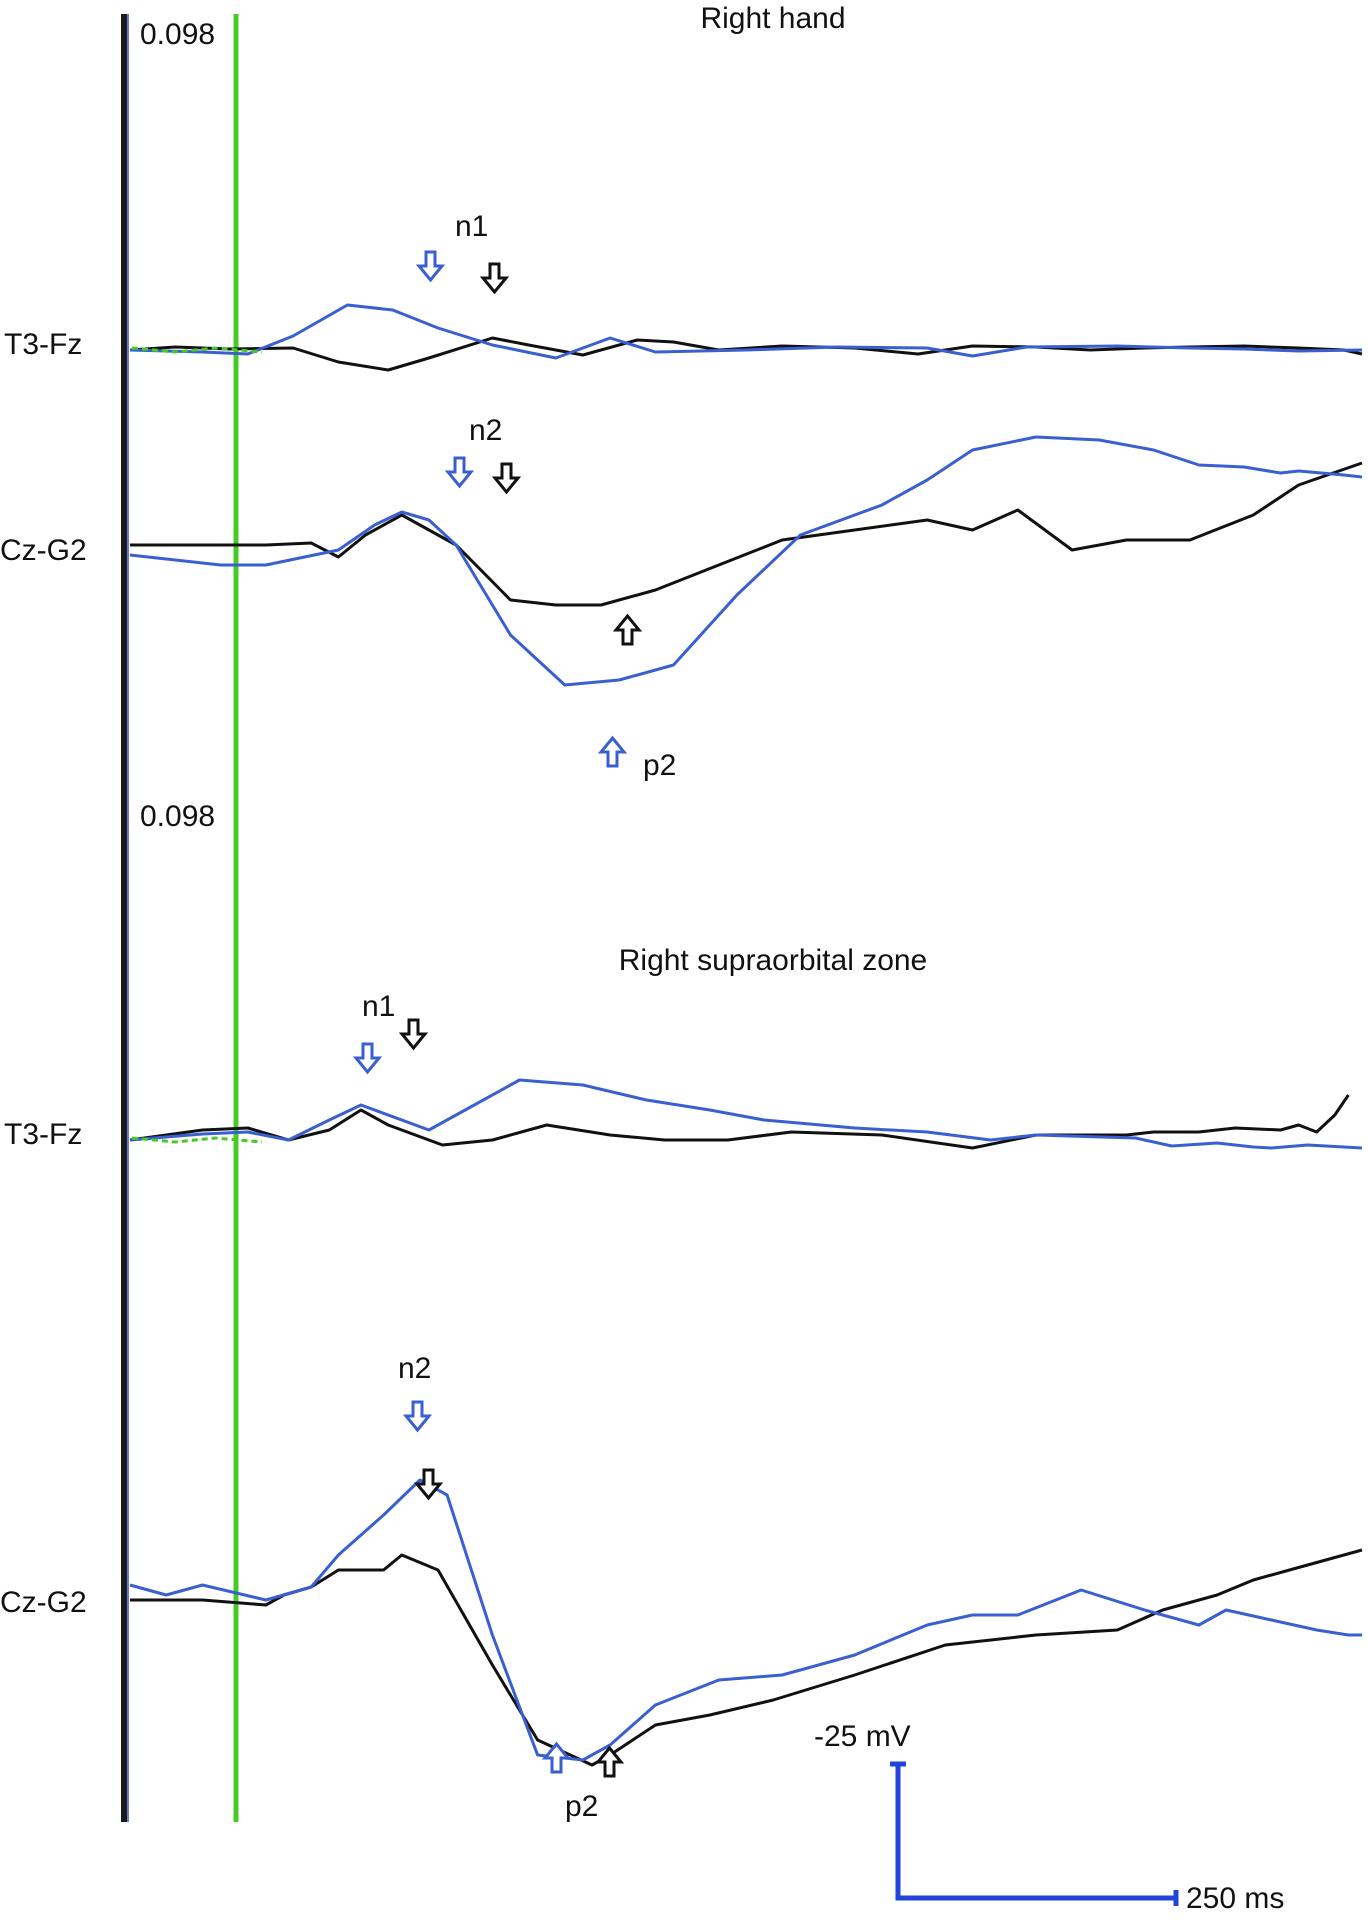 This screenshot has width=1368, height=1920. What do you see at coordinates (197, 1140) in the screenshot?
I see `trace-p2-baseline-marker` at bounding box center [197, 1140].